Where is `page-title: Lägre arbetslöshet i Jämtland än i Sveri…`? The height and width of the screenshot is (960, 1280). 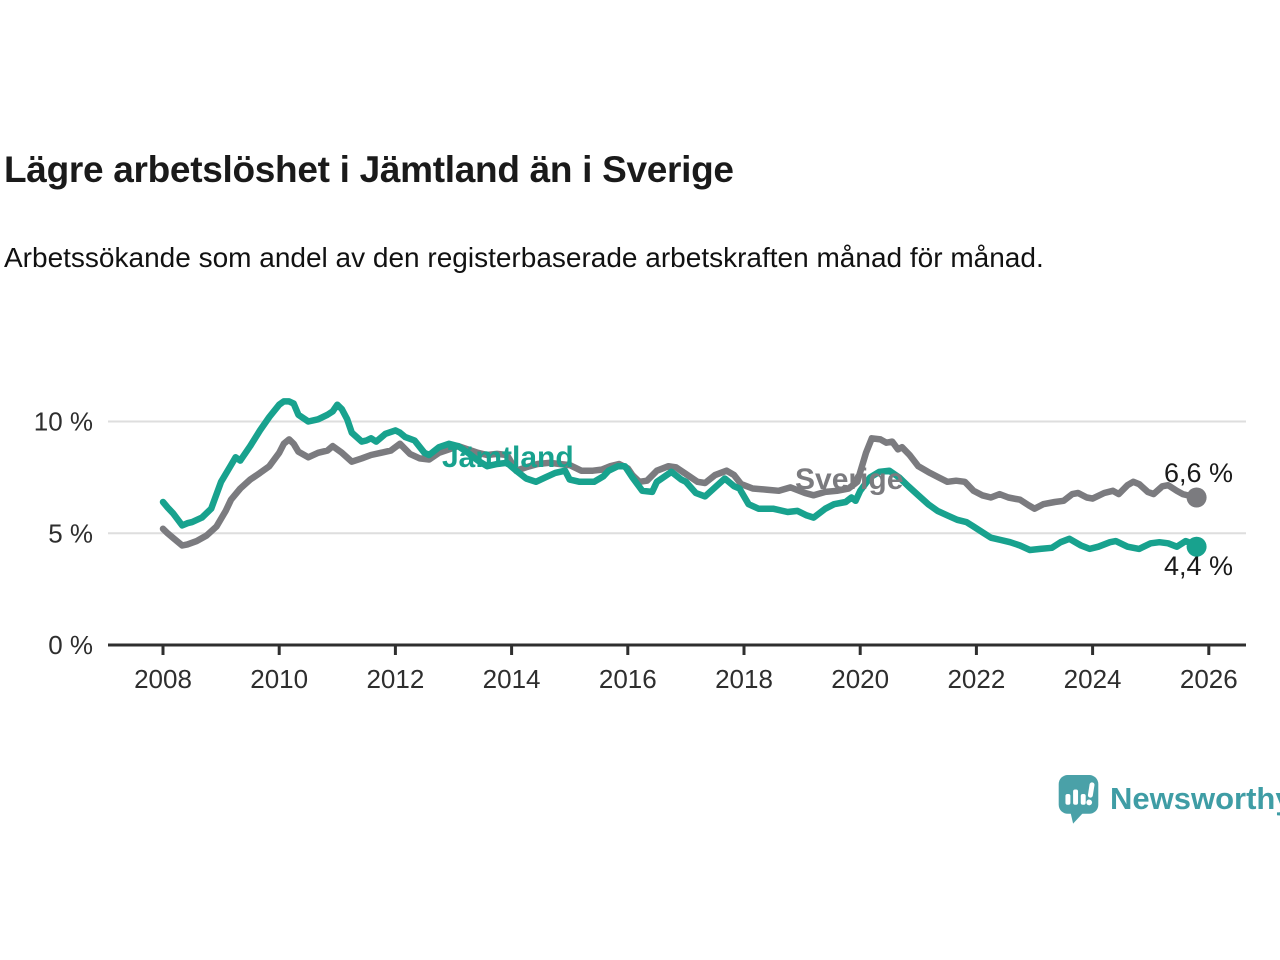 page-title: Lägre arbetslöshet i Jämtland än i Sveri… is located at coordinates (369, 169).